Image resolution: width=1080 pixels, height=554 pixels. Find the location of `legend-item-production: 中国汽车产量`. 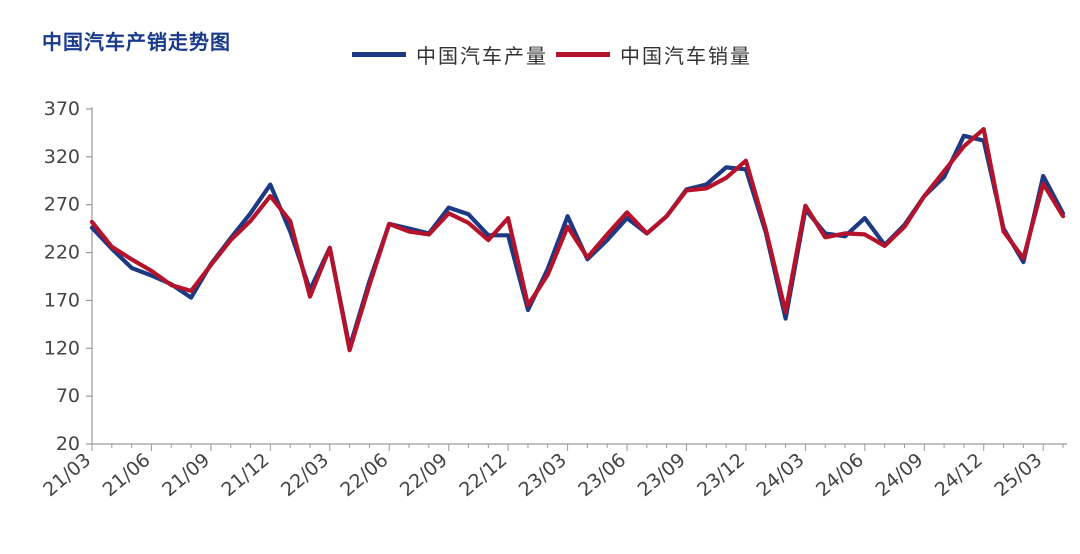

legend-item-production: 中国汽车产量 is located at coordinates (450, 54).